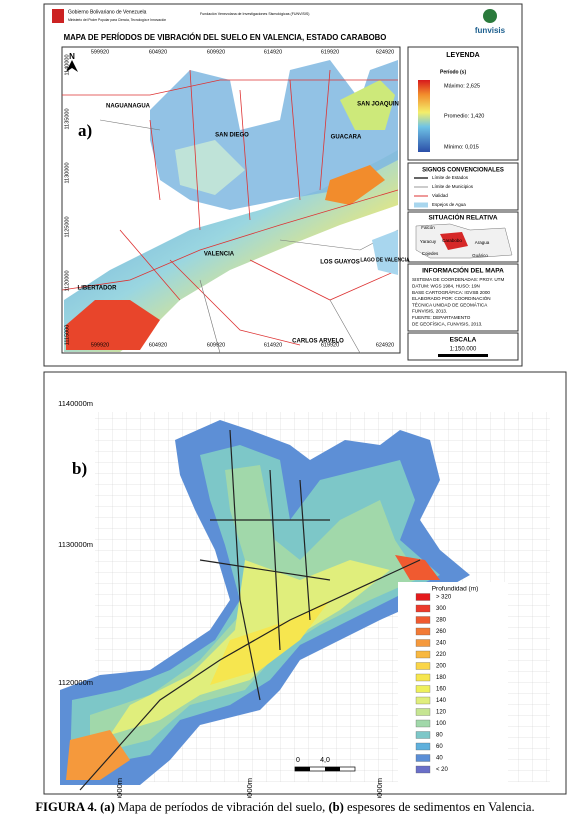 The height and width of the screenshot is (828, 570). What do you see at coordinates (463, 350) in the screenshot?
I see `scale-value: 1:150.000` at bounding box center [463, 350].